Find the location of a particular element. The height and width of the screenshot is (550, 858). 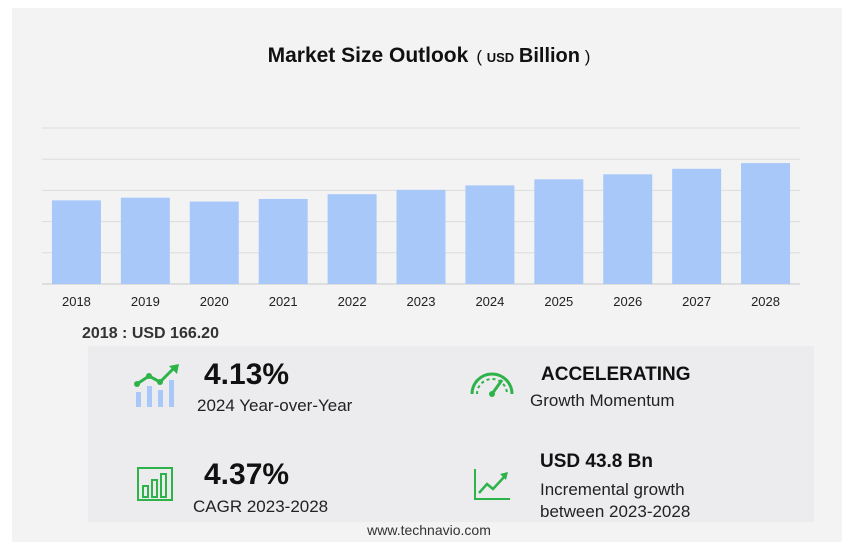

unit-suffix: Billion is located at coordinates (549, 56).